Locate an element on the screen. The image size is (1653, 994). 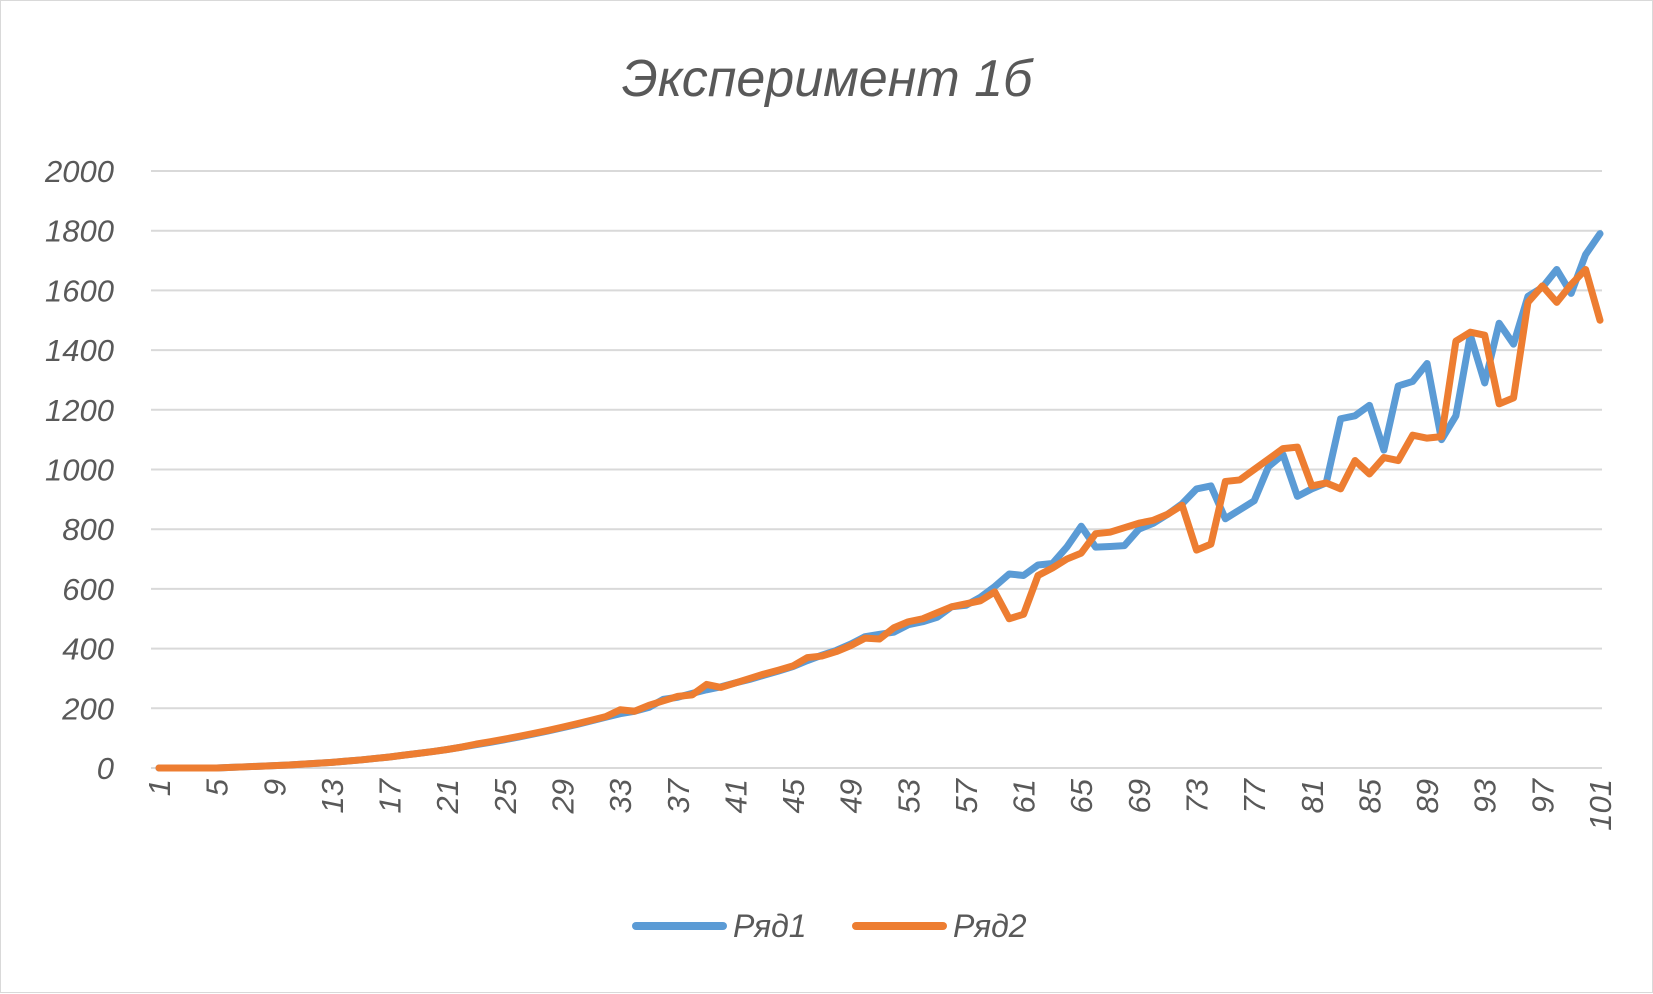
legend-label-series-1: Ряд1 is located at coordinates (770, 926).